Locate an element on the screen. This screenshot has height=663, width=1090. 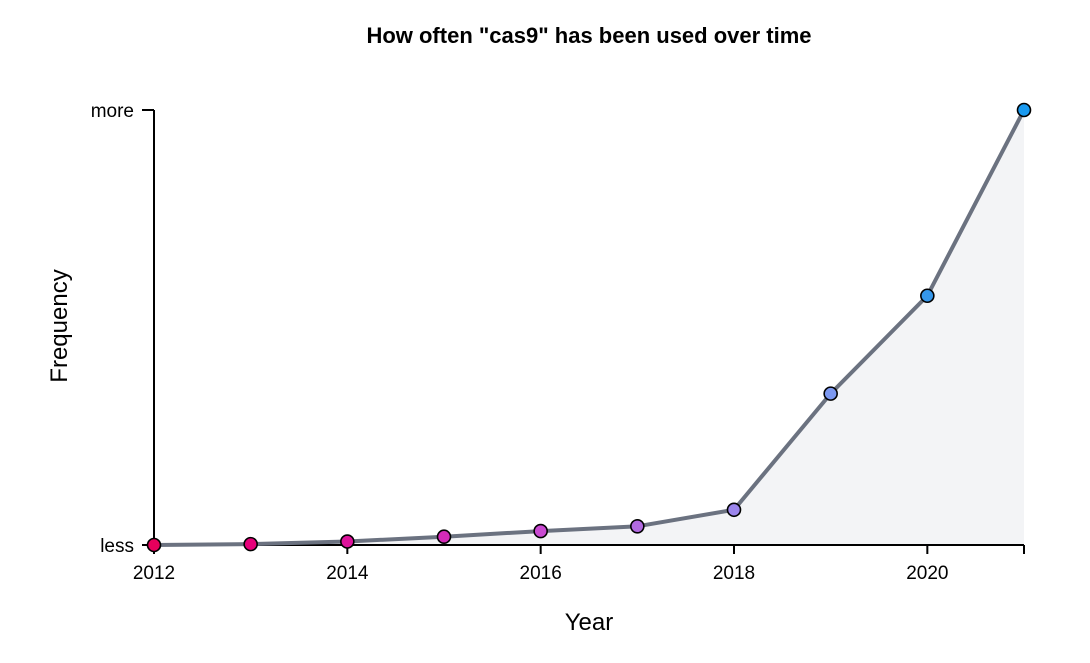
chart-title: How often "cas9" has been used over time is located at coordinates (588, 35).